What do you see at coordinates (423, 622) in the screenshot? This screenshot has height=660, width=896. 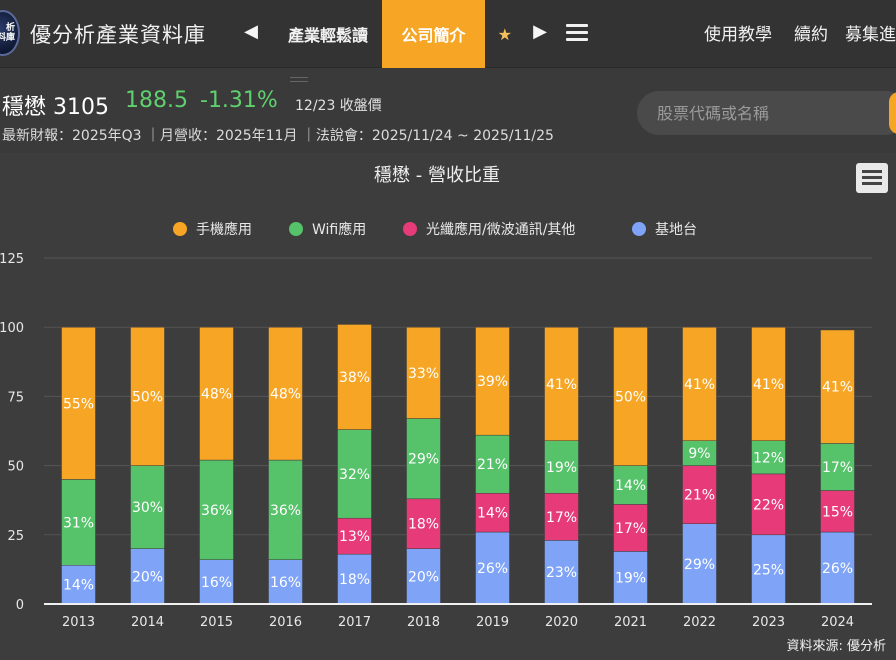 I see `x-tick-label: 2018` at bounding box center [423, 622].